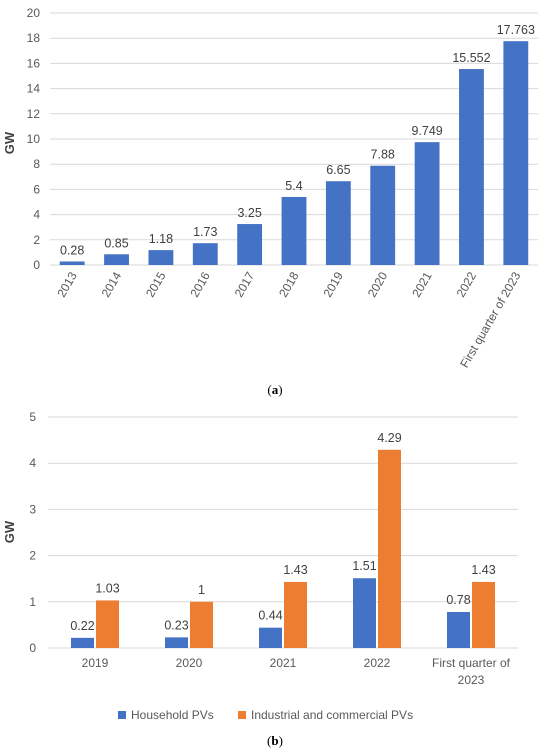  I want to click on chart-b-data-label: 0.78, so click(458, 600).